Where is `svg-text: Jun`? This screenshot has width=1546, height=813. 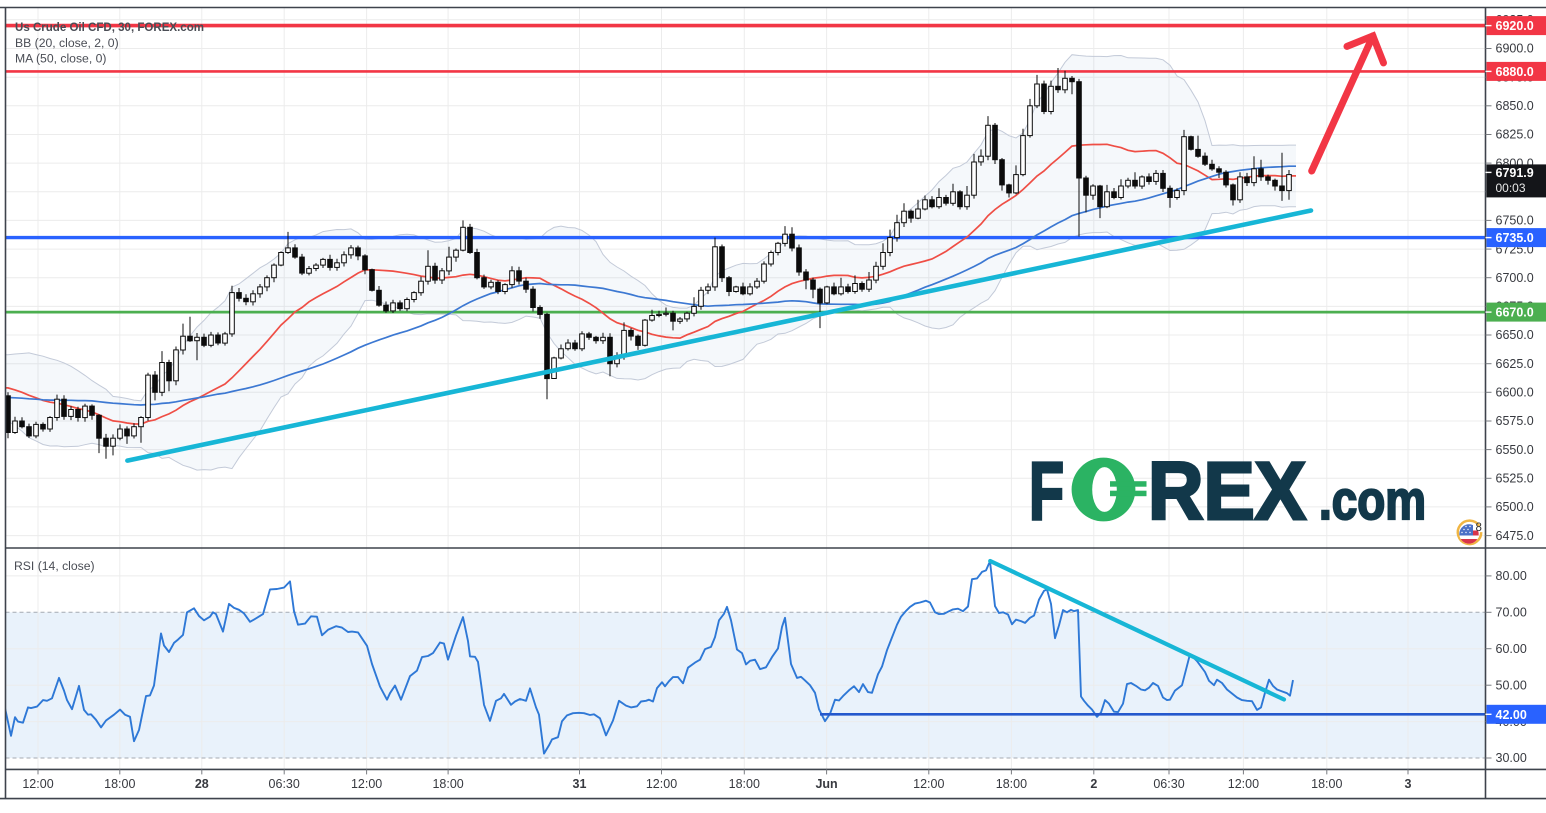 svg-text: Jun is located at coordinates (826, 784).